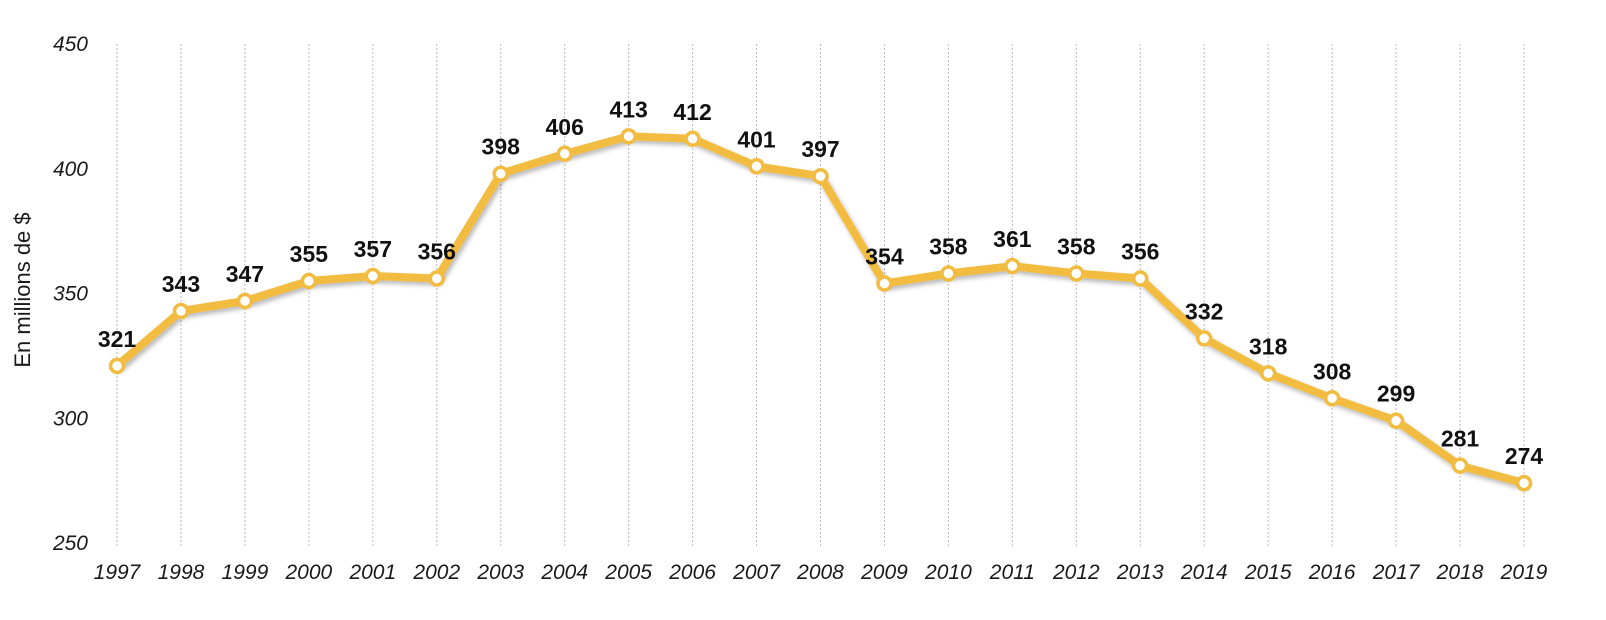  Describe the element at coordinates (181, 284) in the screenshot. I see `data-label-1998: 343` at that location.